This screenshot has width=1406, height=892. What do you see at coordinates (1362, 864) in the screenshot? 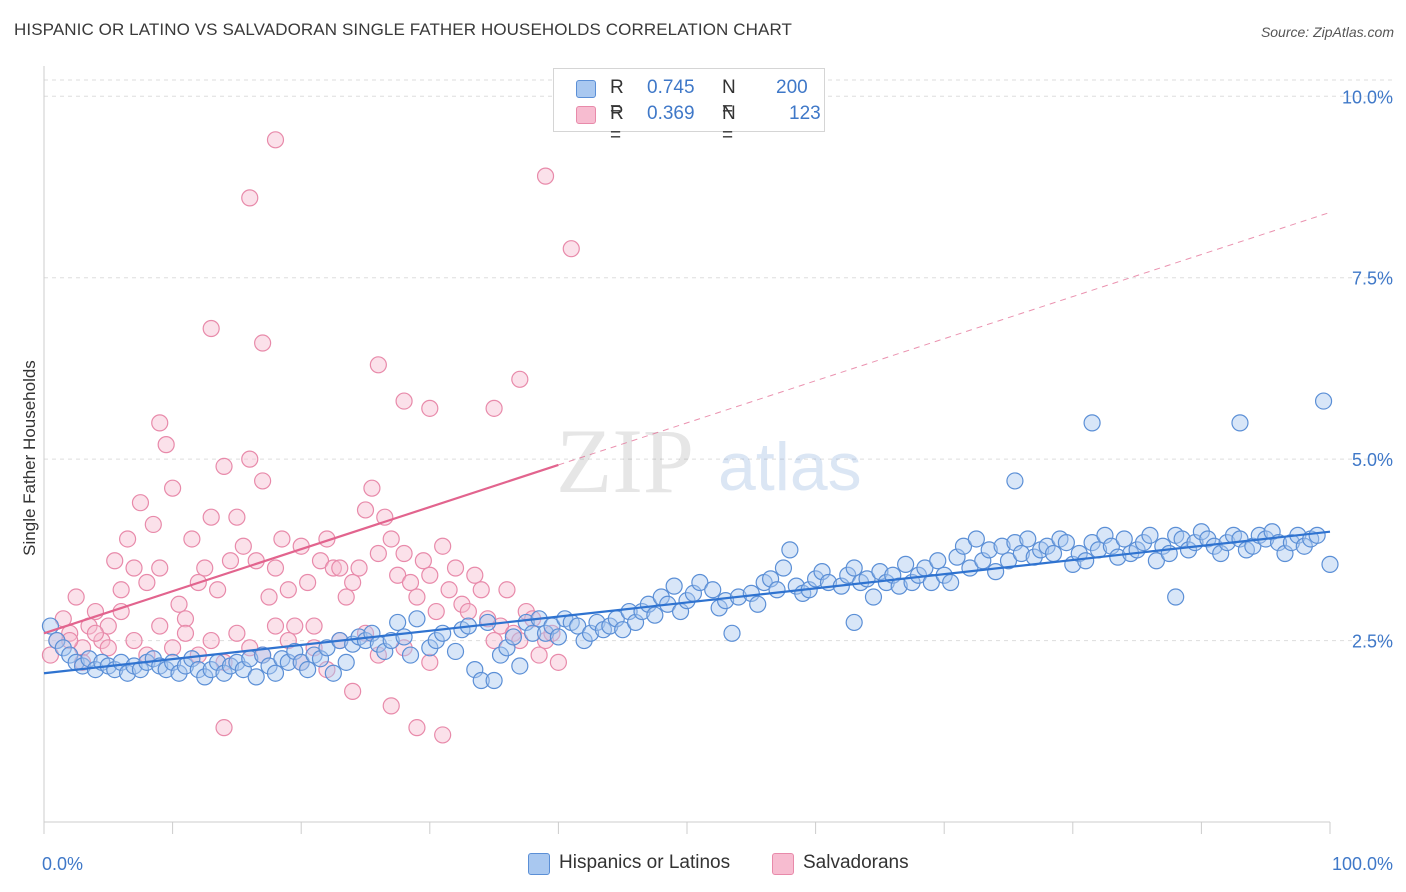
I see `x-tick-label-max: 100.0%` at bounding box center [1362, 864].